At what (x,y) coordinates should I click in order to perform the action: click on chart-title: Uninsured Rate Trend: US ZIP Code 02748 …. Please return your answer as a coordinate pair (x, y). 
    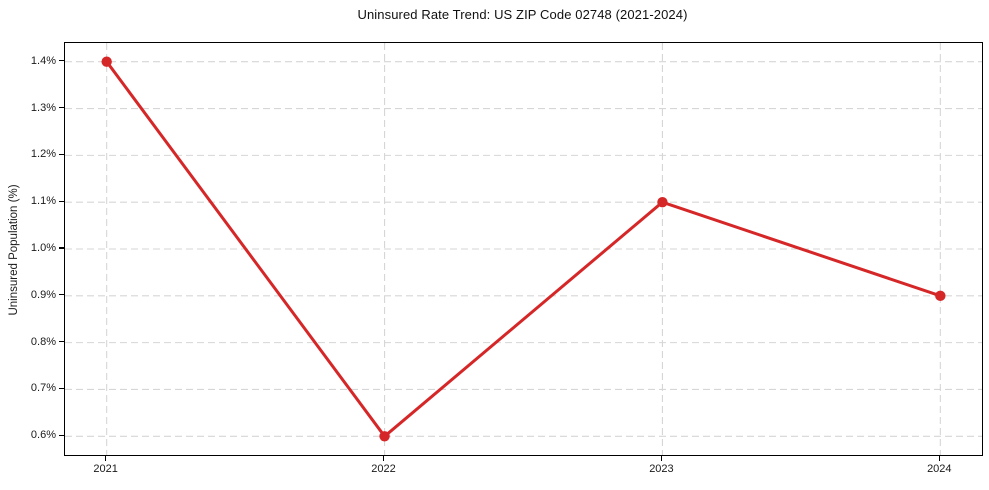
    Looking at the image, I should click on (522, 14).